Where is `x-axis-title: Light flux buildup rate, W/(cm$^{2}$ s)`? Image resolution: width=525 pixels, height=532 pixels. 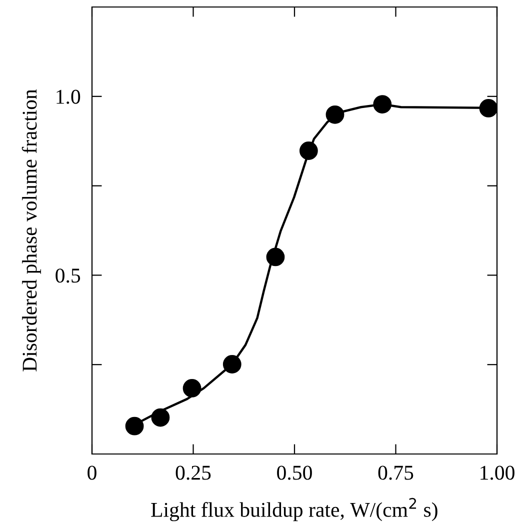 x-axis-title: Light flux buildup rate, W/(cm$^{2}$ s) is located at coordinates (294, 510).